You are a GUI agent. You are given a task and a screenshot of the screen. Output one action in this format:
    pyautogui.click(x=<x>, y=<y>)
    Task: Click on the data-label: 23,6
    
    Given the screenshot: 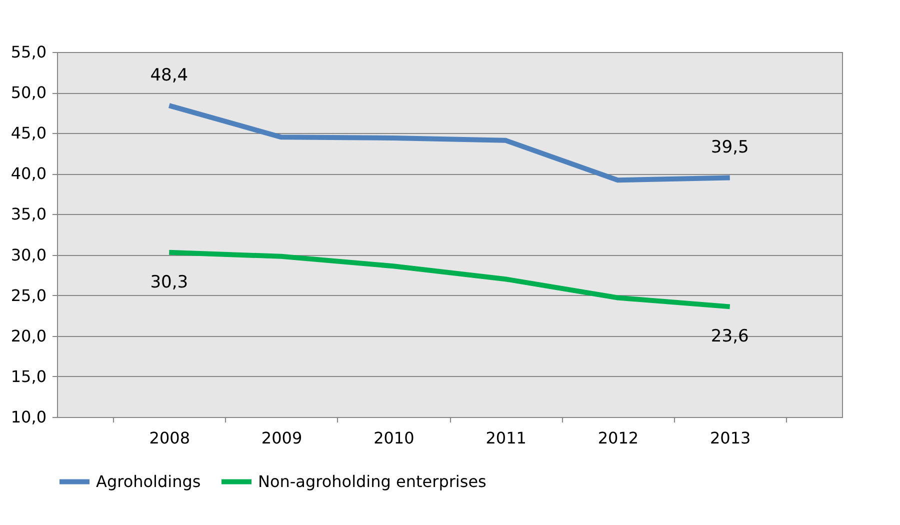 What is the action you would take?
    pyautogui.click(x=729, y=336)
    